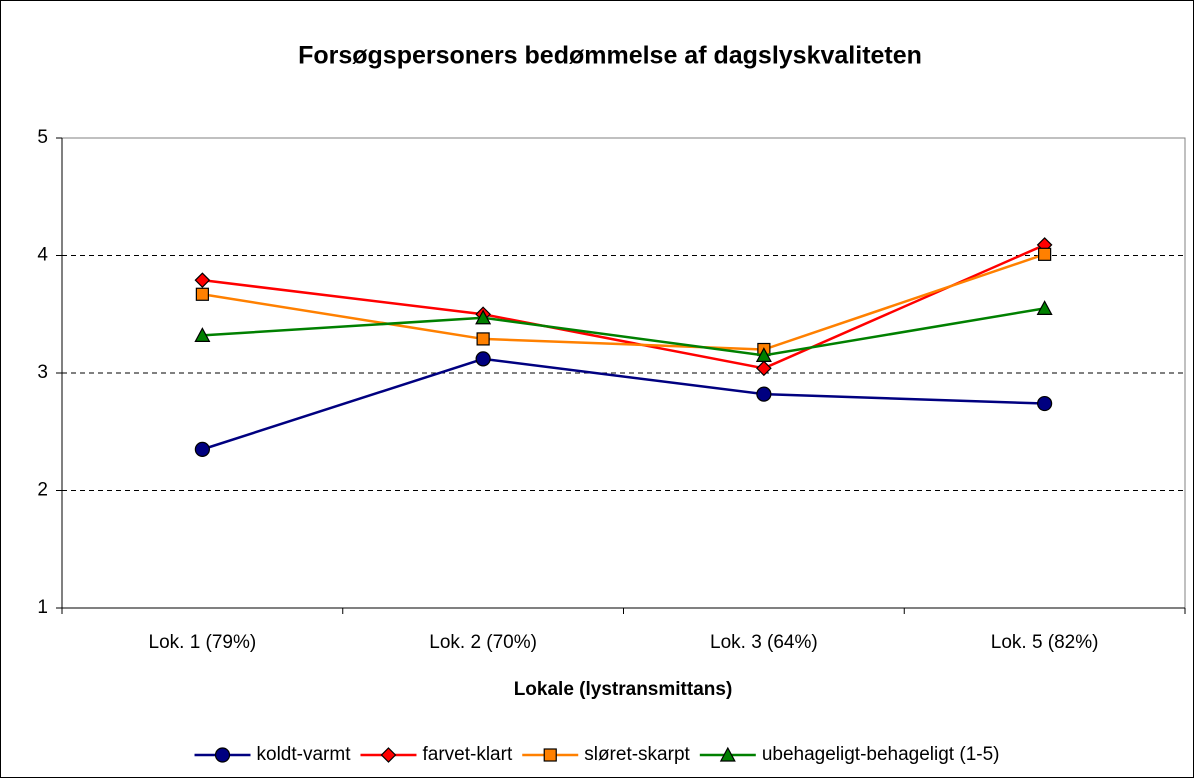  Describe the element at coordinates (42, 607) in the screenshot. I see `y-tick-label: 1` at that location.